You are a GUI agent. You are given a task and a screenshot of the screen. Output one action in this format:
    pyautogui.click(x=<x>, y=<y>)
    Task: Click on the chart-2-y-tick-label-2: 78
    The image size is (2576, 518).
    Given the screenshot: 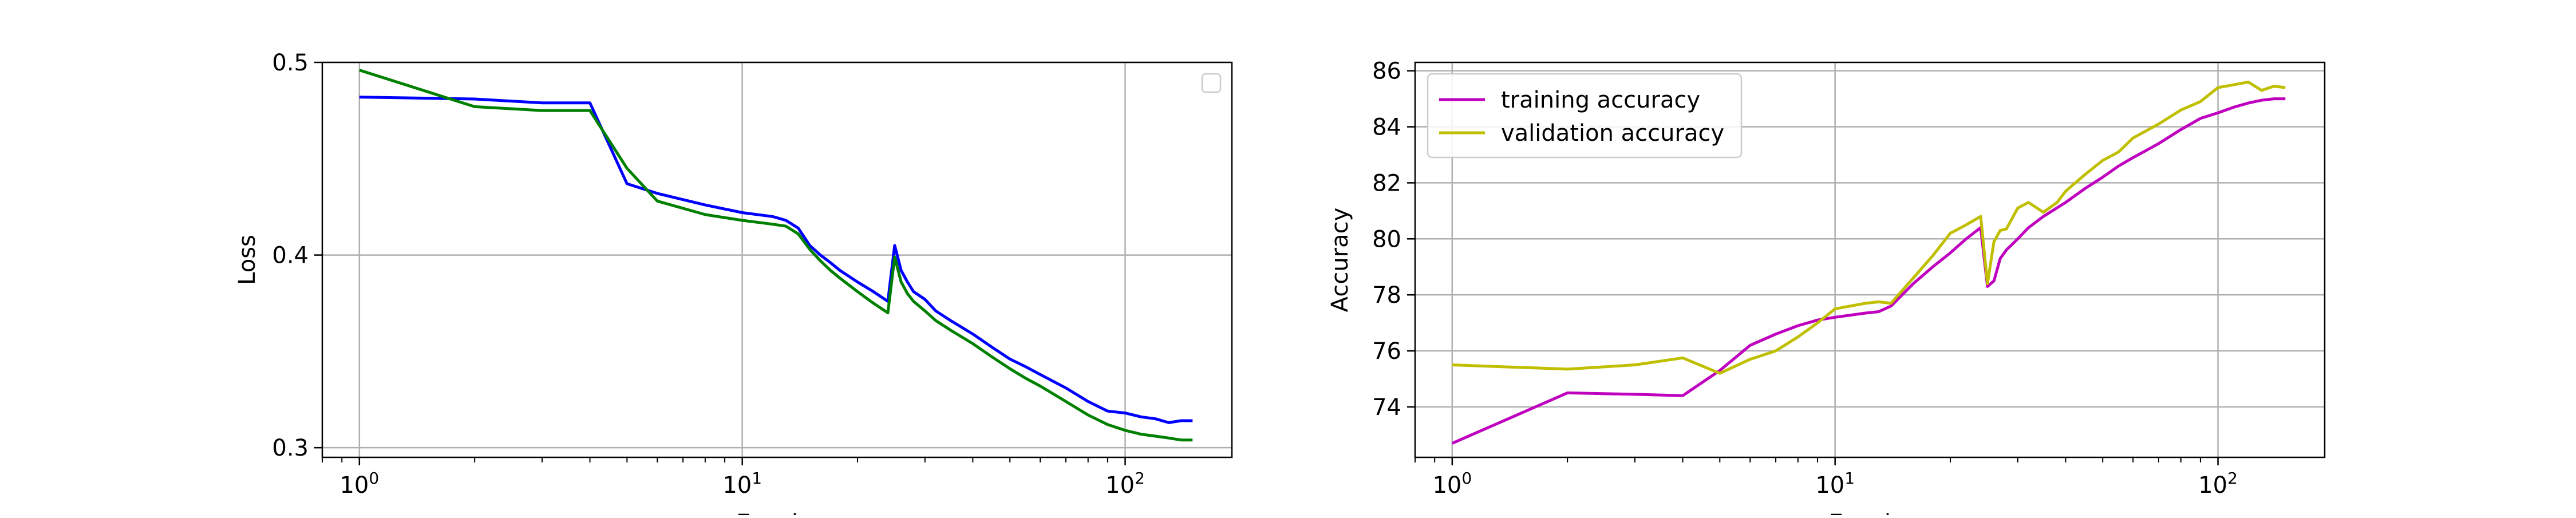 What is the action you would take?
    pyautogui.click(x=1386, y=295)
    